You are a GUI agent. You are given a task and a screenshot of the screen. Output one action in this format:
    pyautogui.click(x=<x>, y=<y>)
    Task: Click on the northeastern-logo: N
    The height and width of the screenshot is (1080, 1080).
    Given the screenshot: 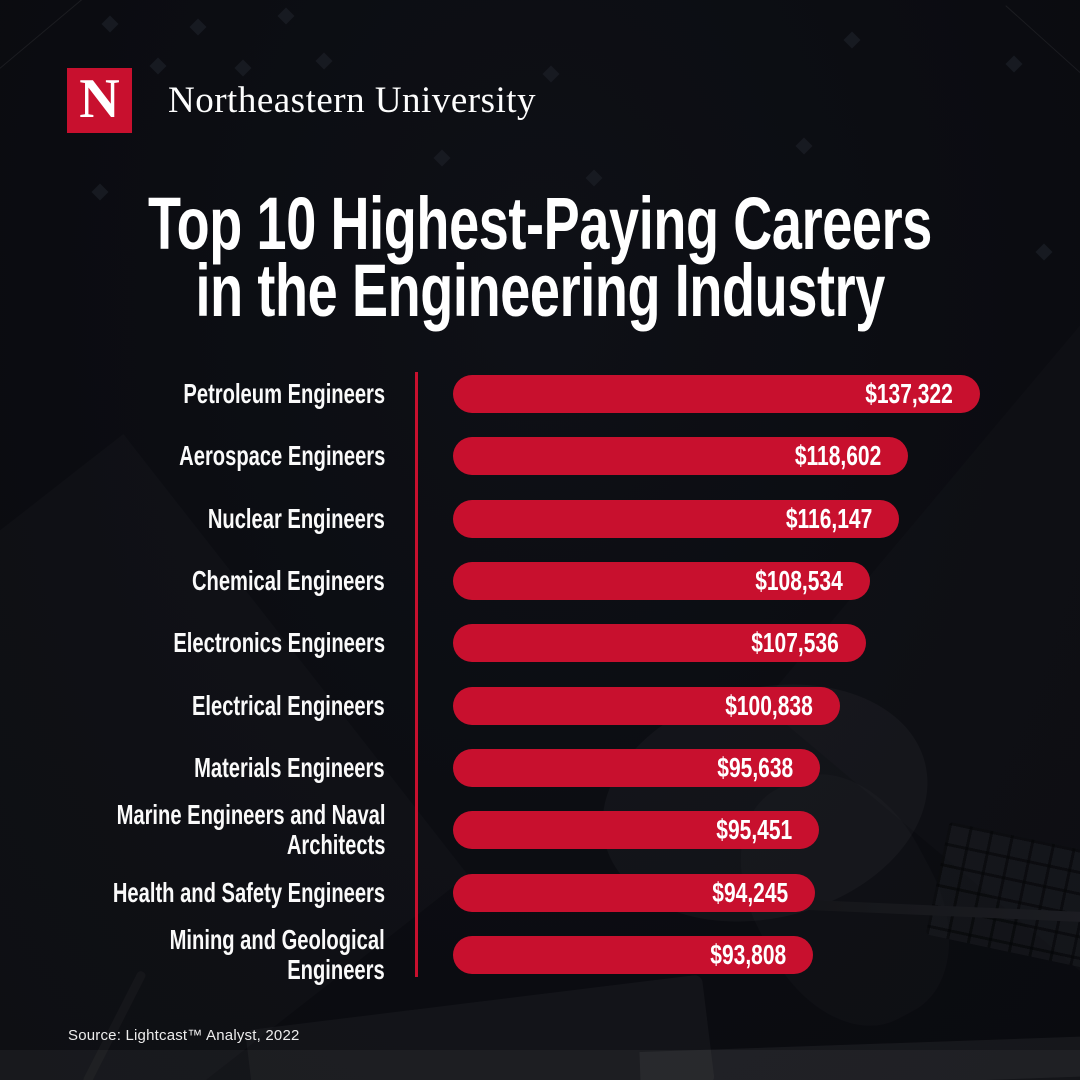 What is the action you would take?
    pyautogui.click(x=99, y=100)
    